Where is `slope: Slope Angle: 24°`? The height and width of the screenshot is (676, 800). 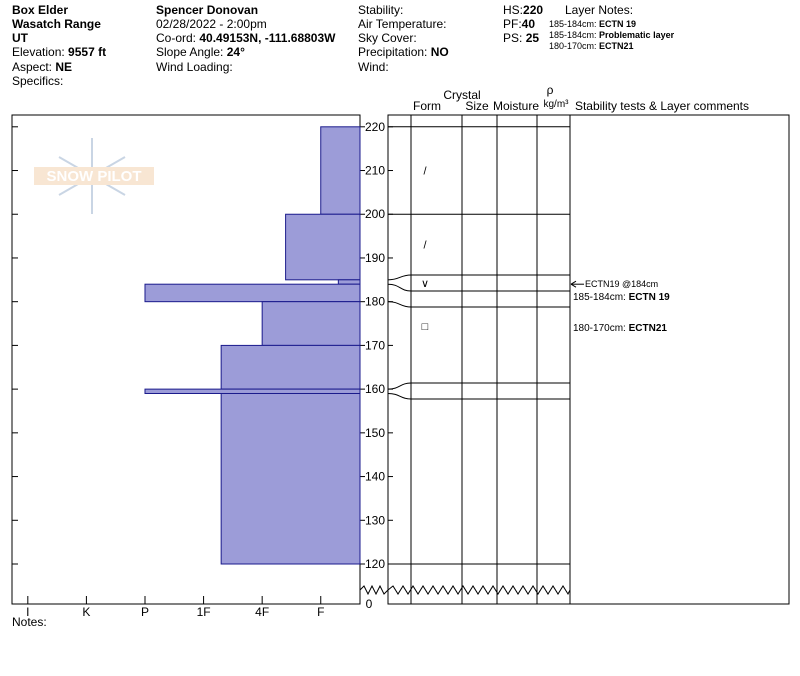 slope: Slope Angle: 24° is located at coordinates (200, 52).